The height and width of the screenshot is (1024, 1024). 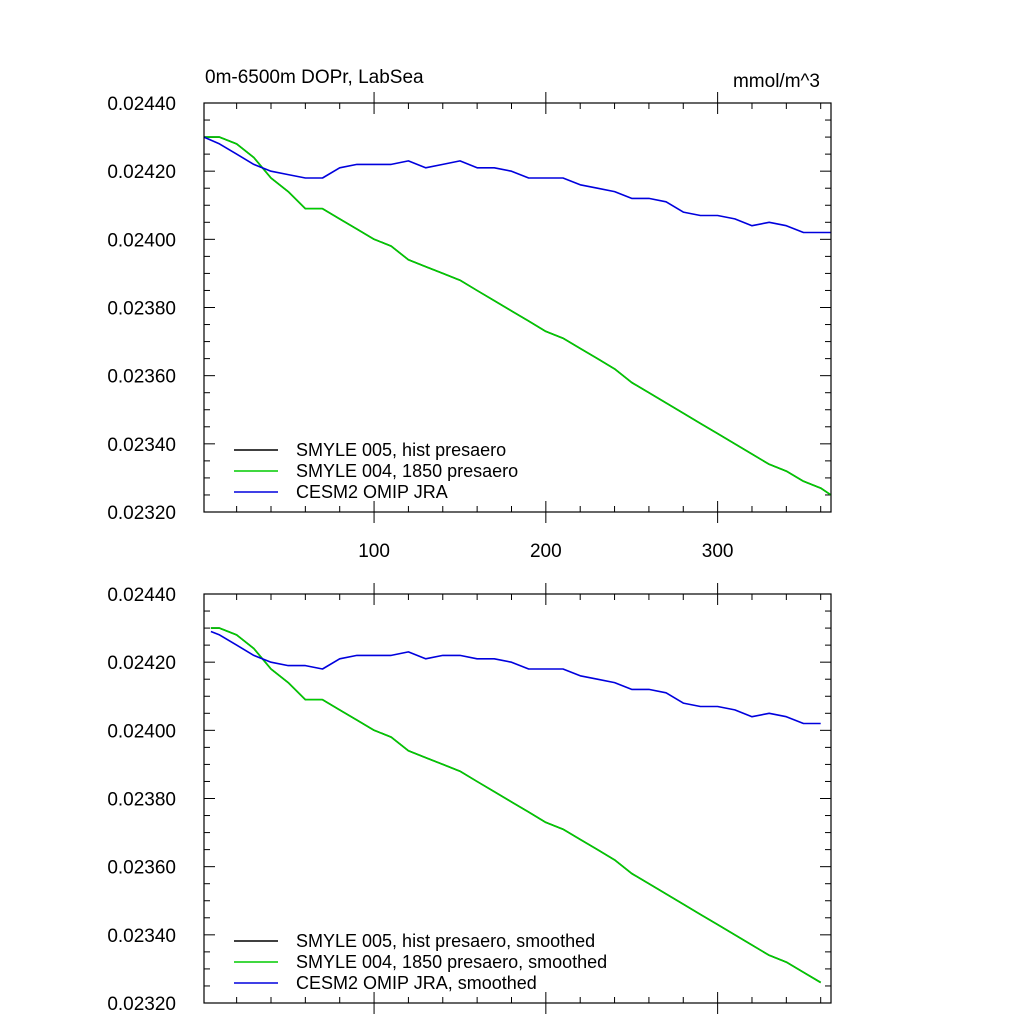 I want to click on legend-label: SMYLE 004, 1850 presaero, so click(x=407, y=471).